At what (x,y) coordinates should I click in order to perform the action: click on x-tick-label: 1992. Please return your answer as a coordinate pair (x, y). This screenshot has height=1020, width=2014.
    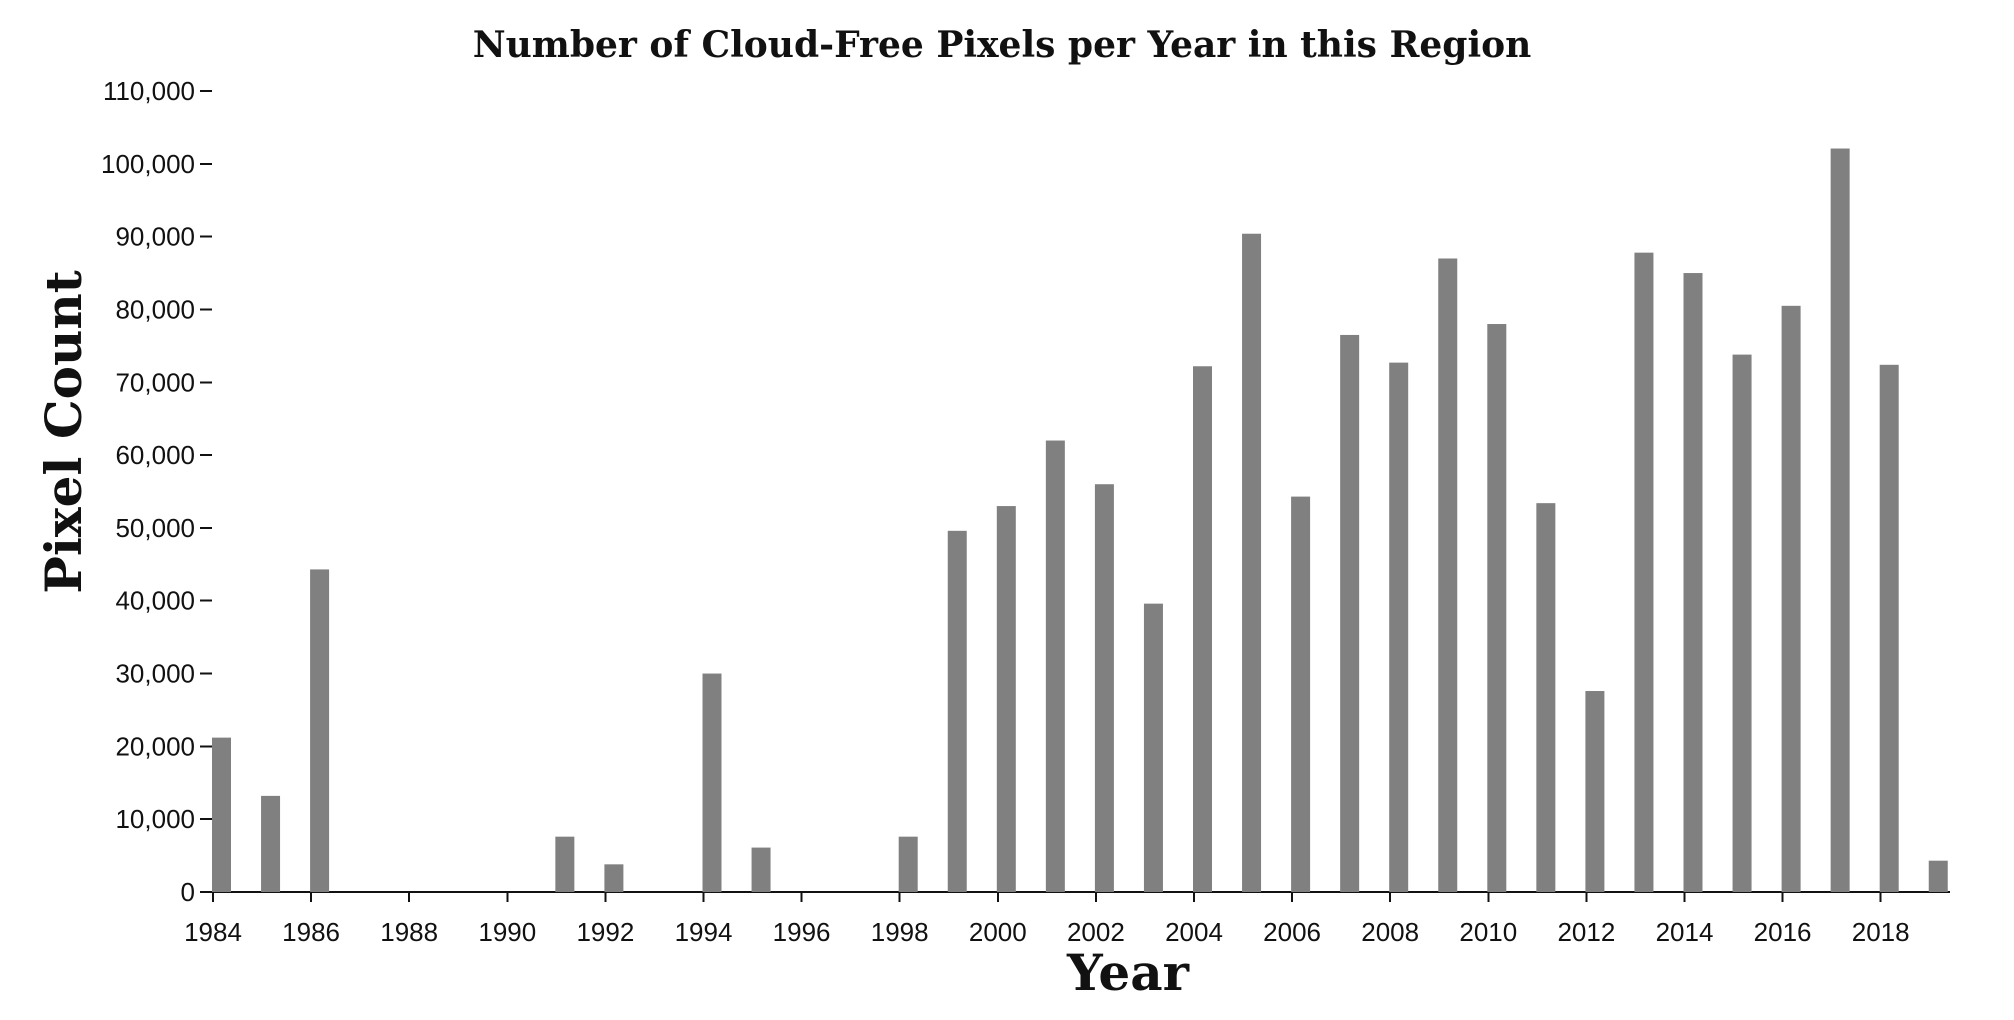
    Looking at the image, I should click on (605, 932).